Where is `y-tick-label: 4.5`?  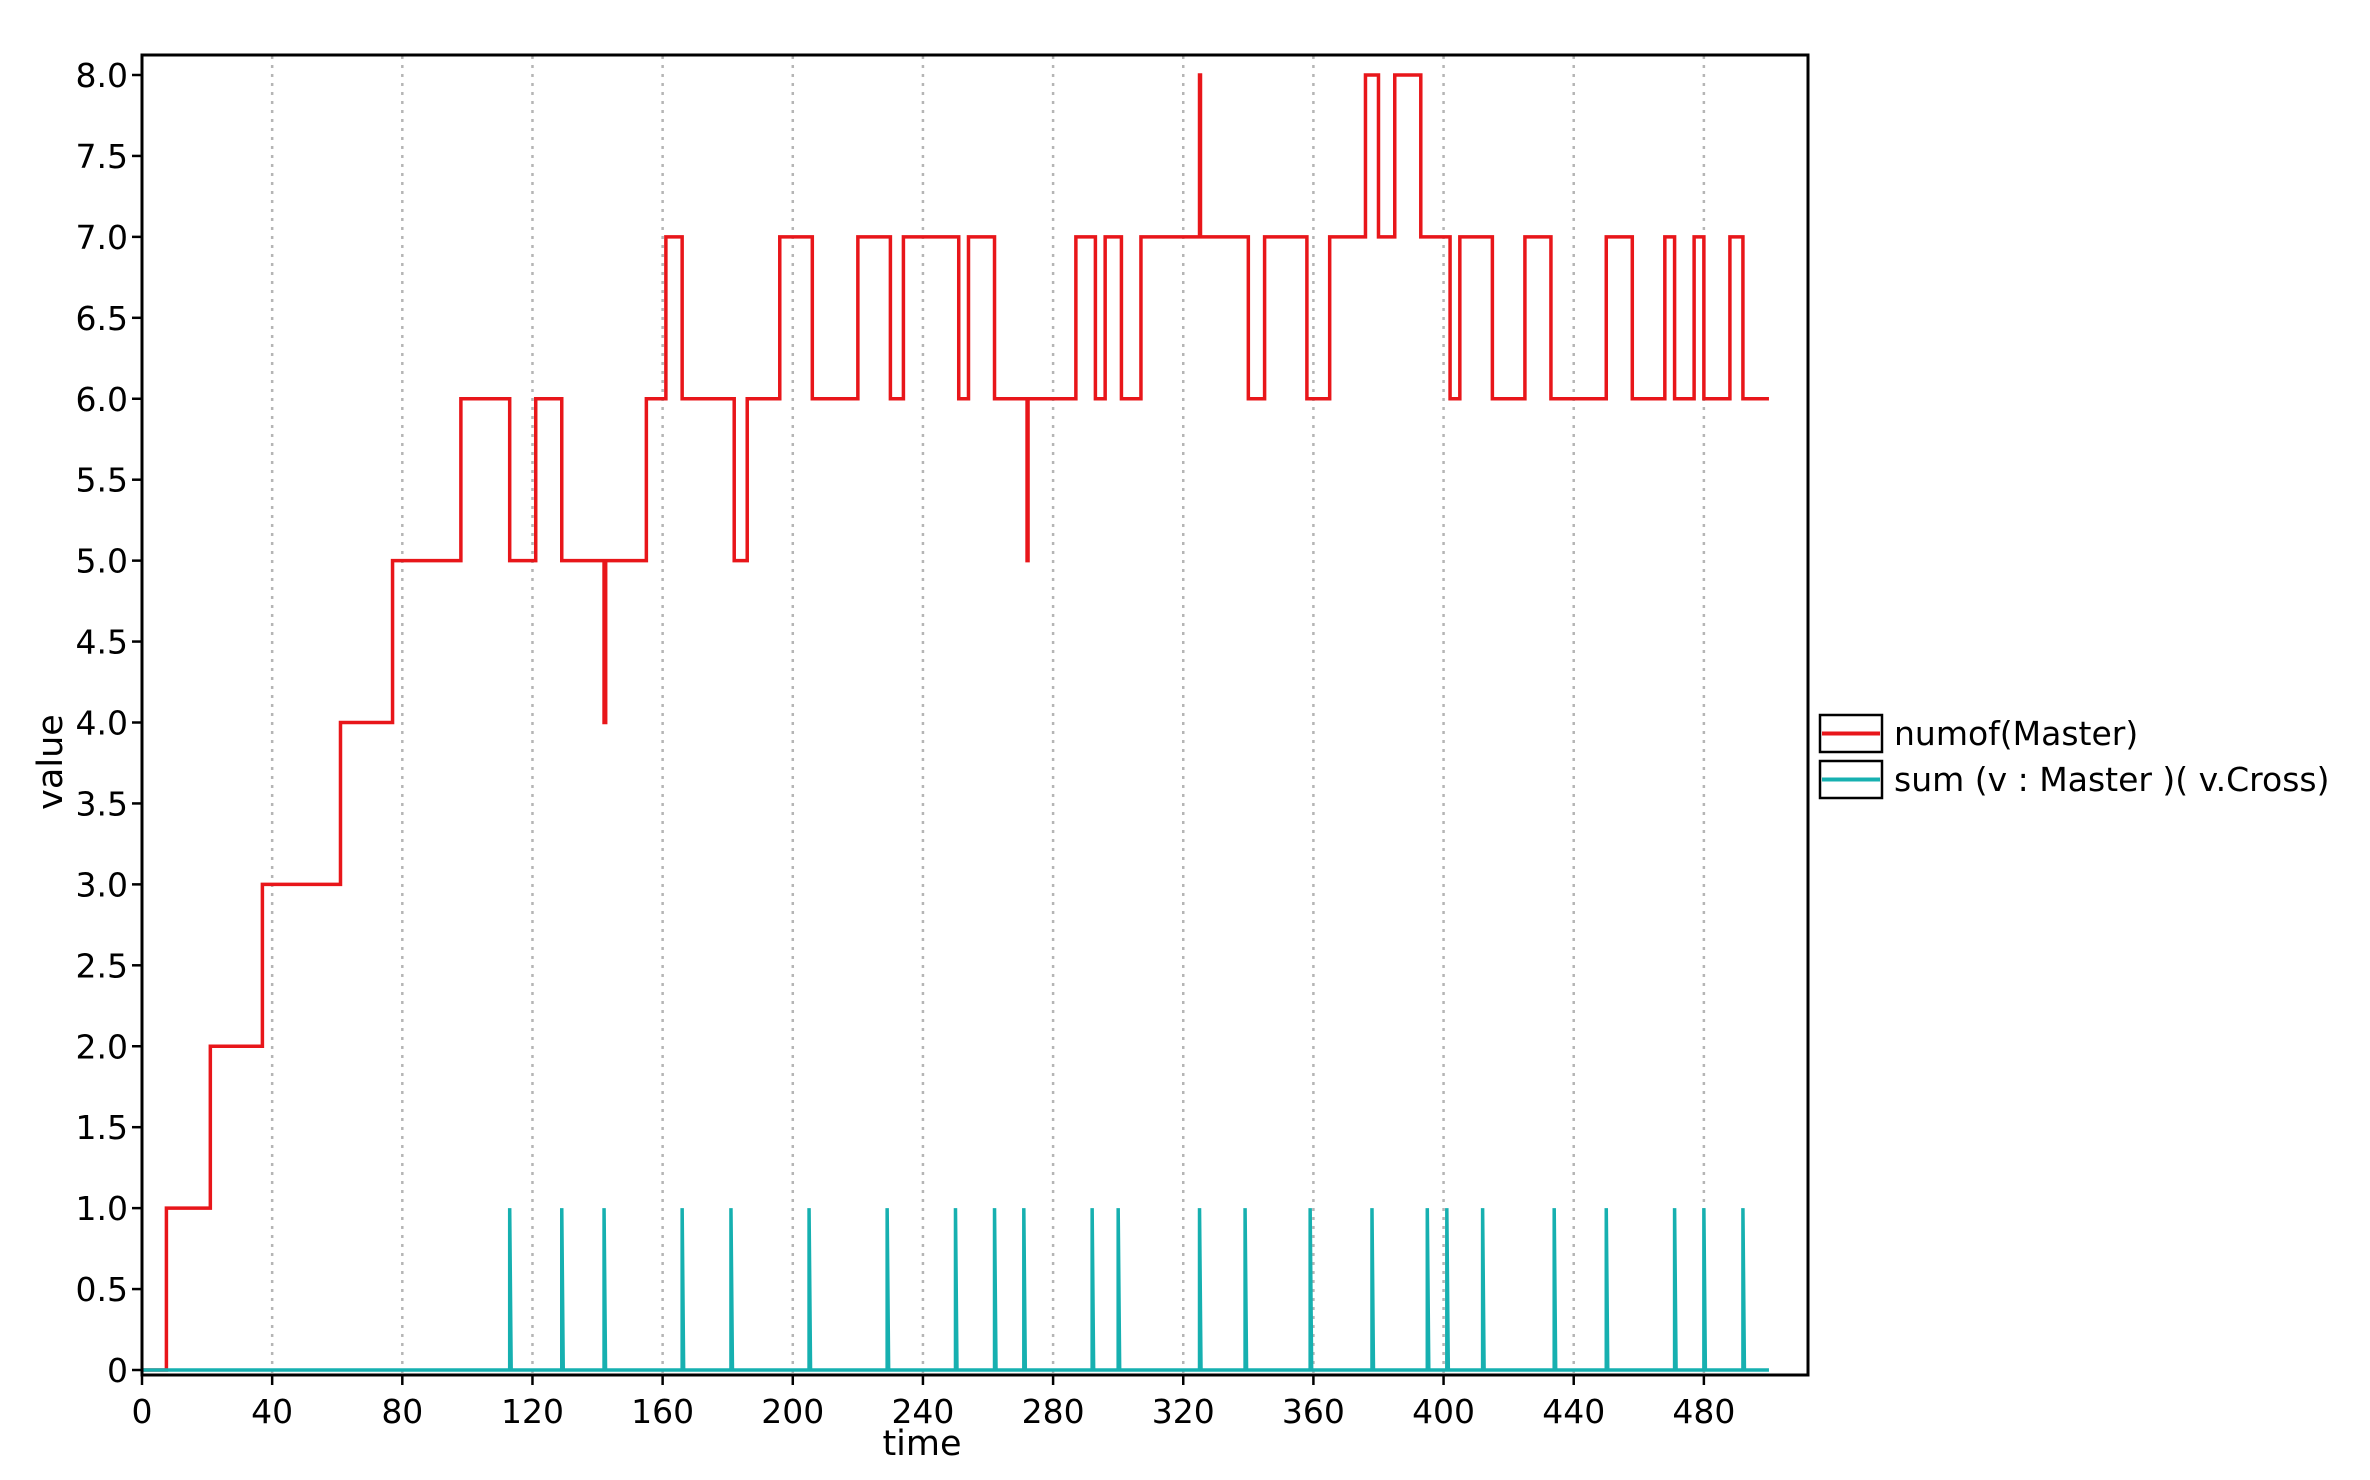
y-tick-label: 4.5 is located at coordinates (102, 642).